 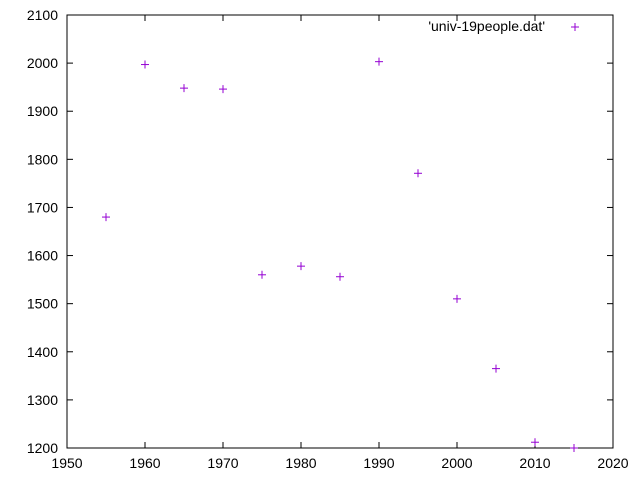 What do you see at coordinates (42, 159) in the screenshot?
I see `y-tick-label: 1800` at bounding box center [42, 159].